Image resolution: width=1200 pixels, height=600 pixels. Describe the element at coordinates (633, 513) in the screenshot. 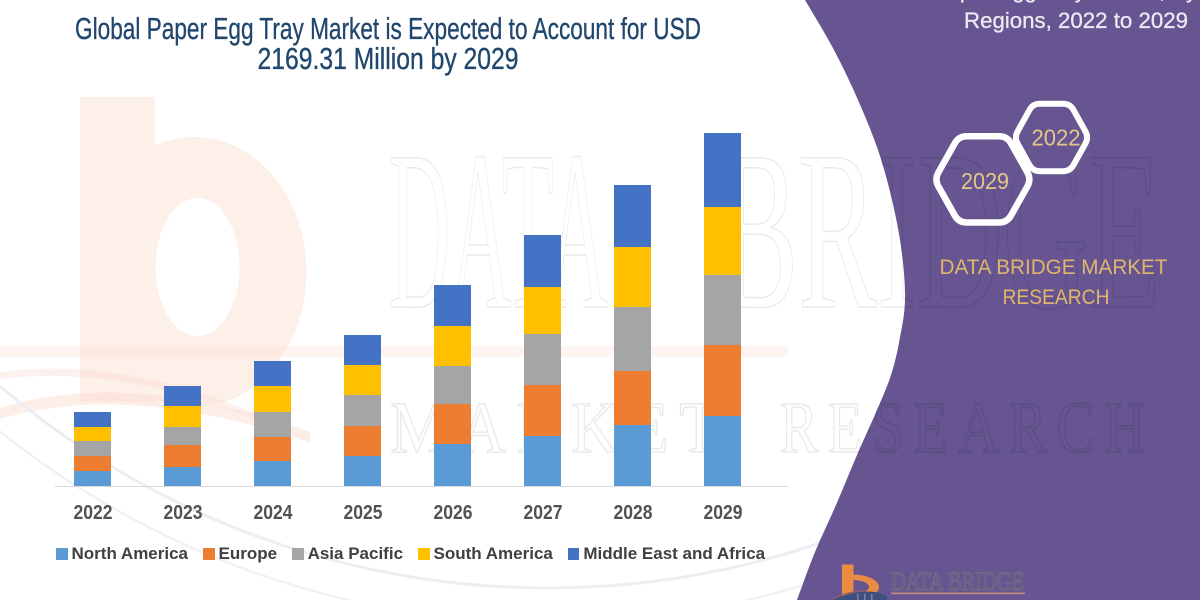

I see `svg-text: 2028` at that location.